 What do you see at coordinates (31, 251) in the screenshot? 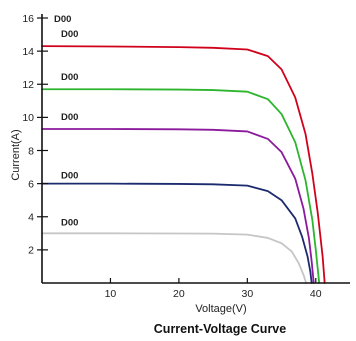
I see `y-tick-label-2: 2` at bounding box center [31, 251].